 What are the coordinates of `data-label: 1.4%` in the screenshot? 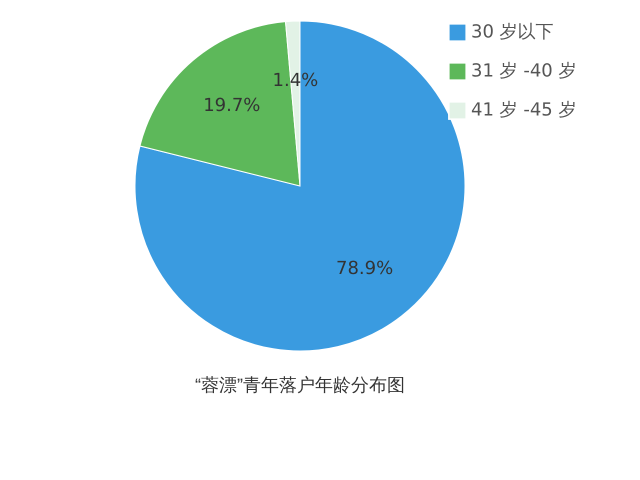 It's located at (295, 81).